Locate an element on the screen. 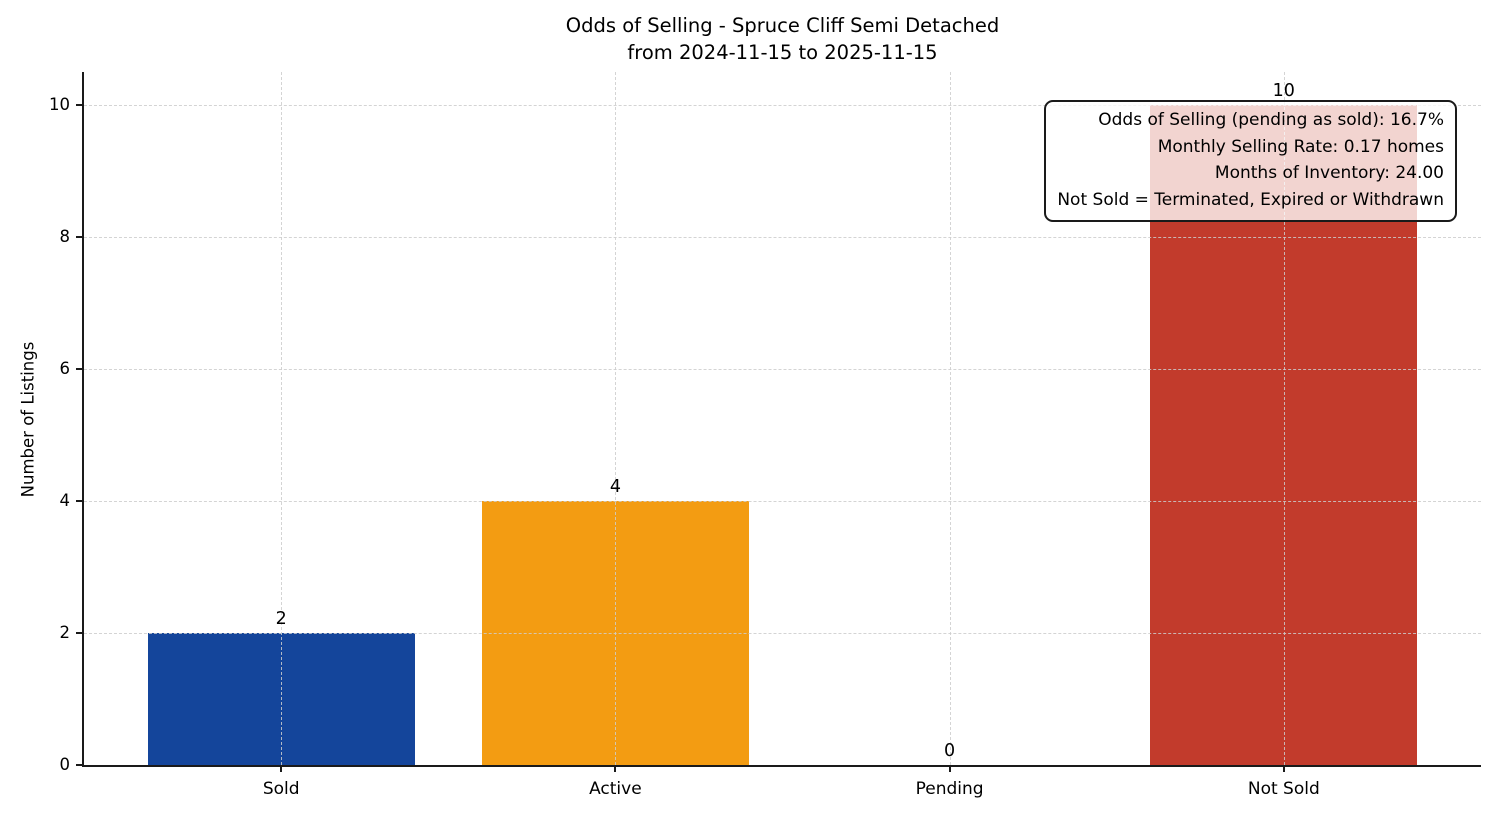 The width and height of the screenshot is (1494, 816). xtick-mark-active is located at coordinates (615, 768).